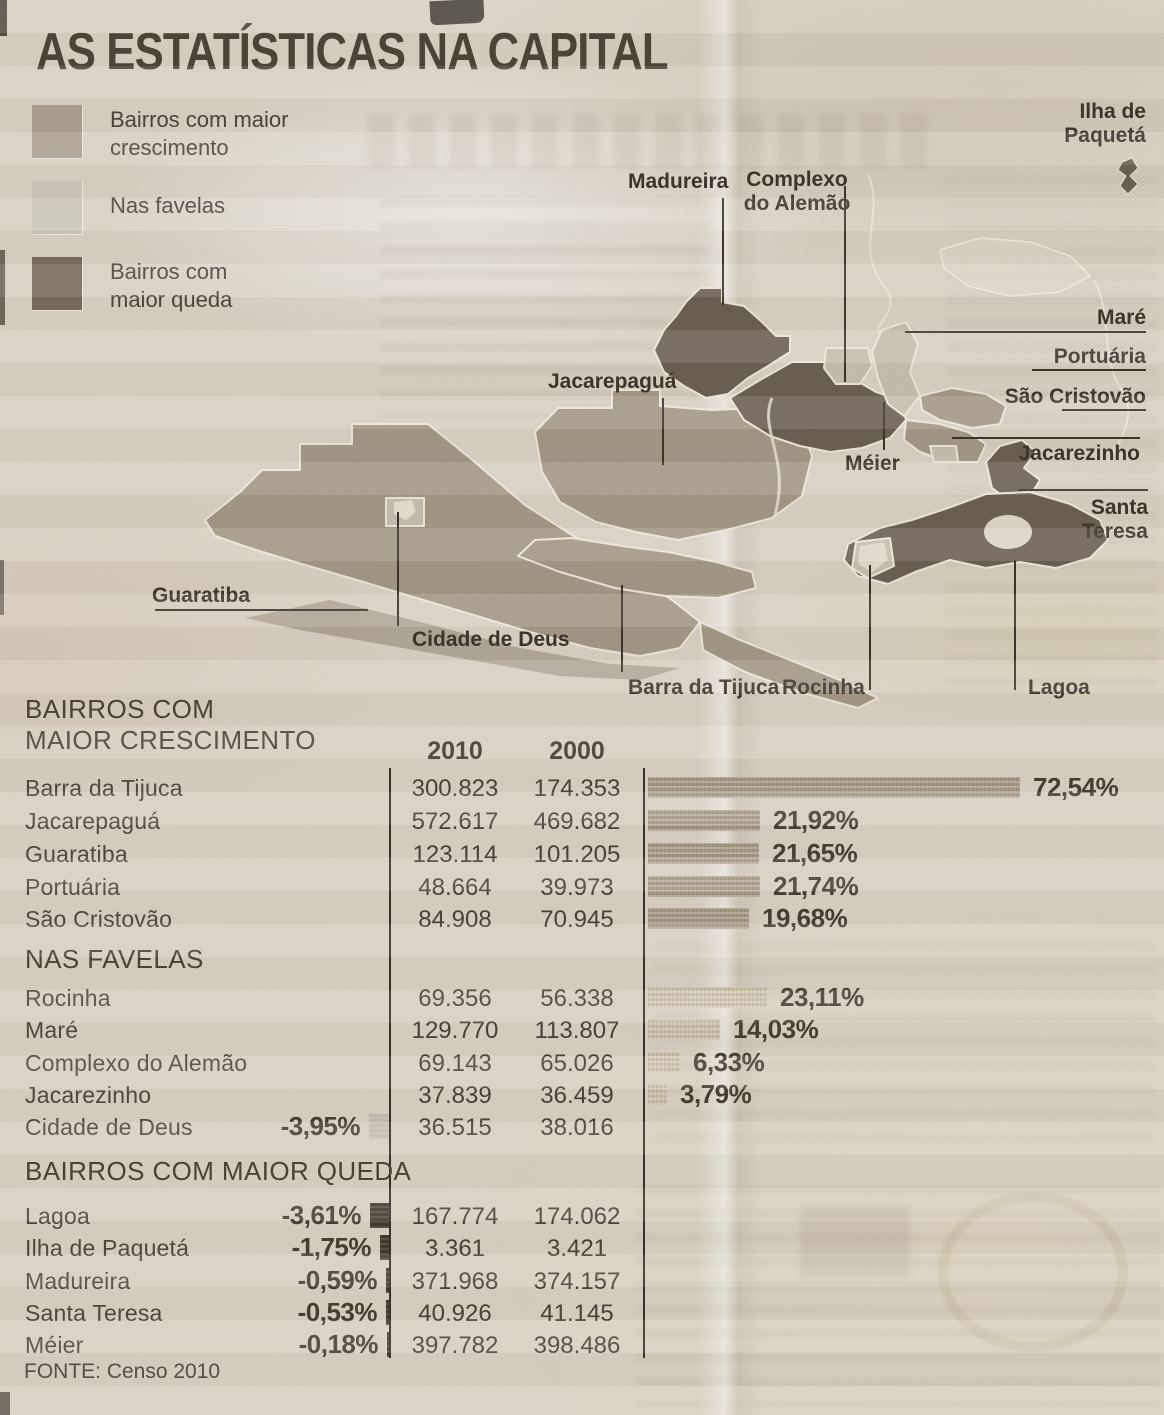  Describe the element at coordinates (1075, 396) in the screenshot. I see `map-label-sao-cristovao: São Cristovão` at that location.